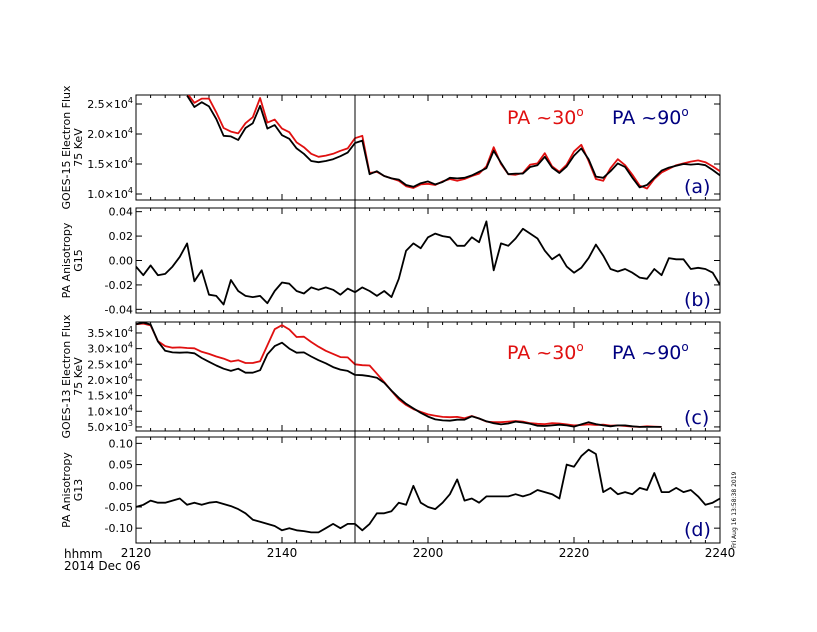 Image resolution: width=817 pixels, height=632 pixels. I want to click on y-tick-label: 5.0×10³, so click(110, 426).